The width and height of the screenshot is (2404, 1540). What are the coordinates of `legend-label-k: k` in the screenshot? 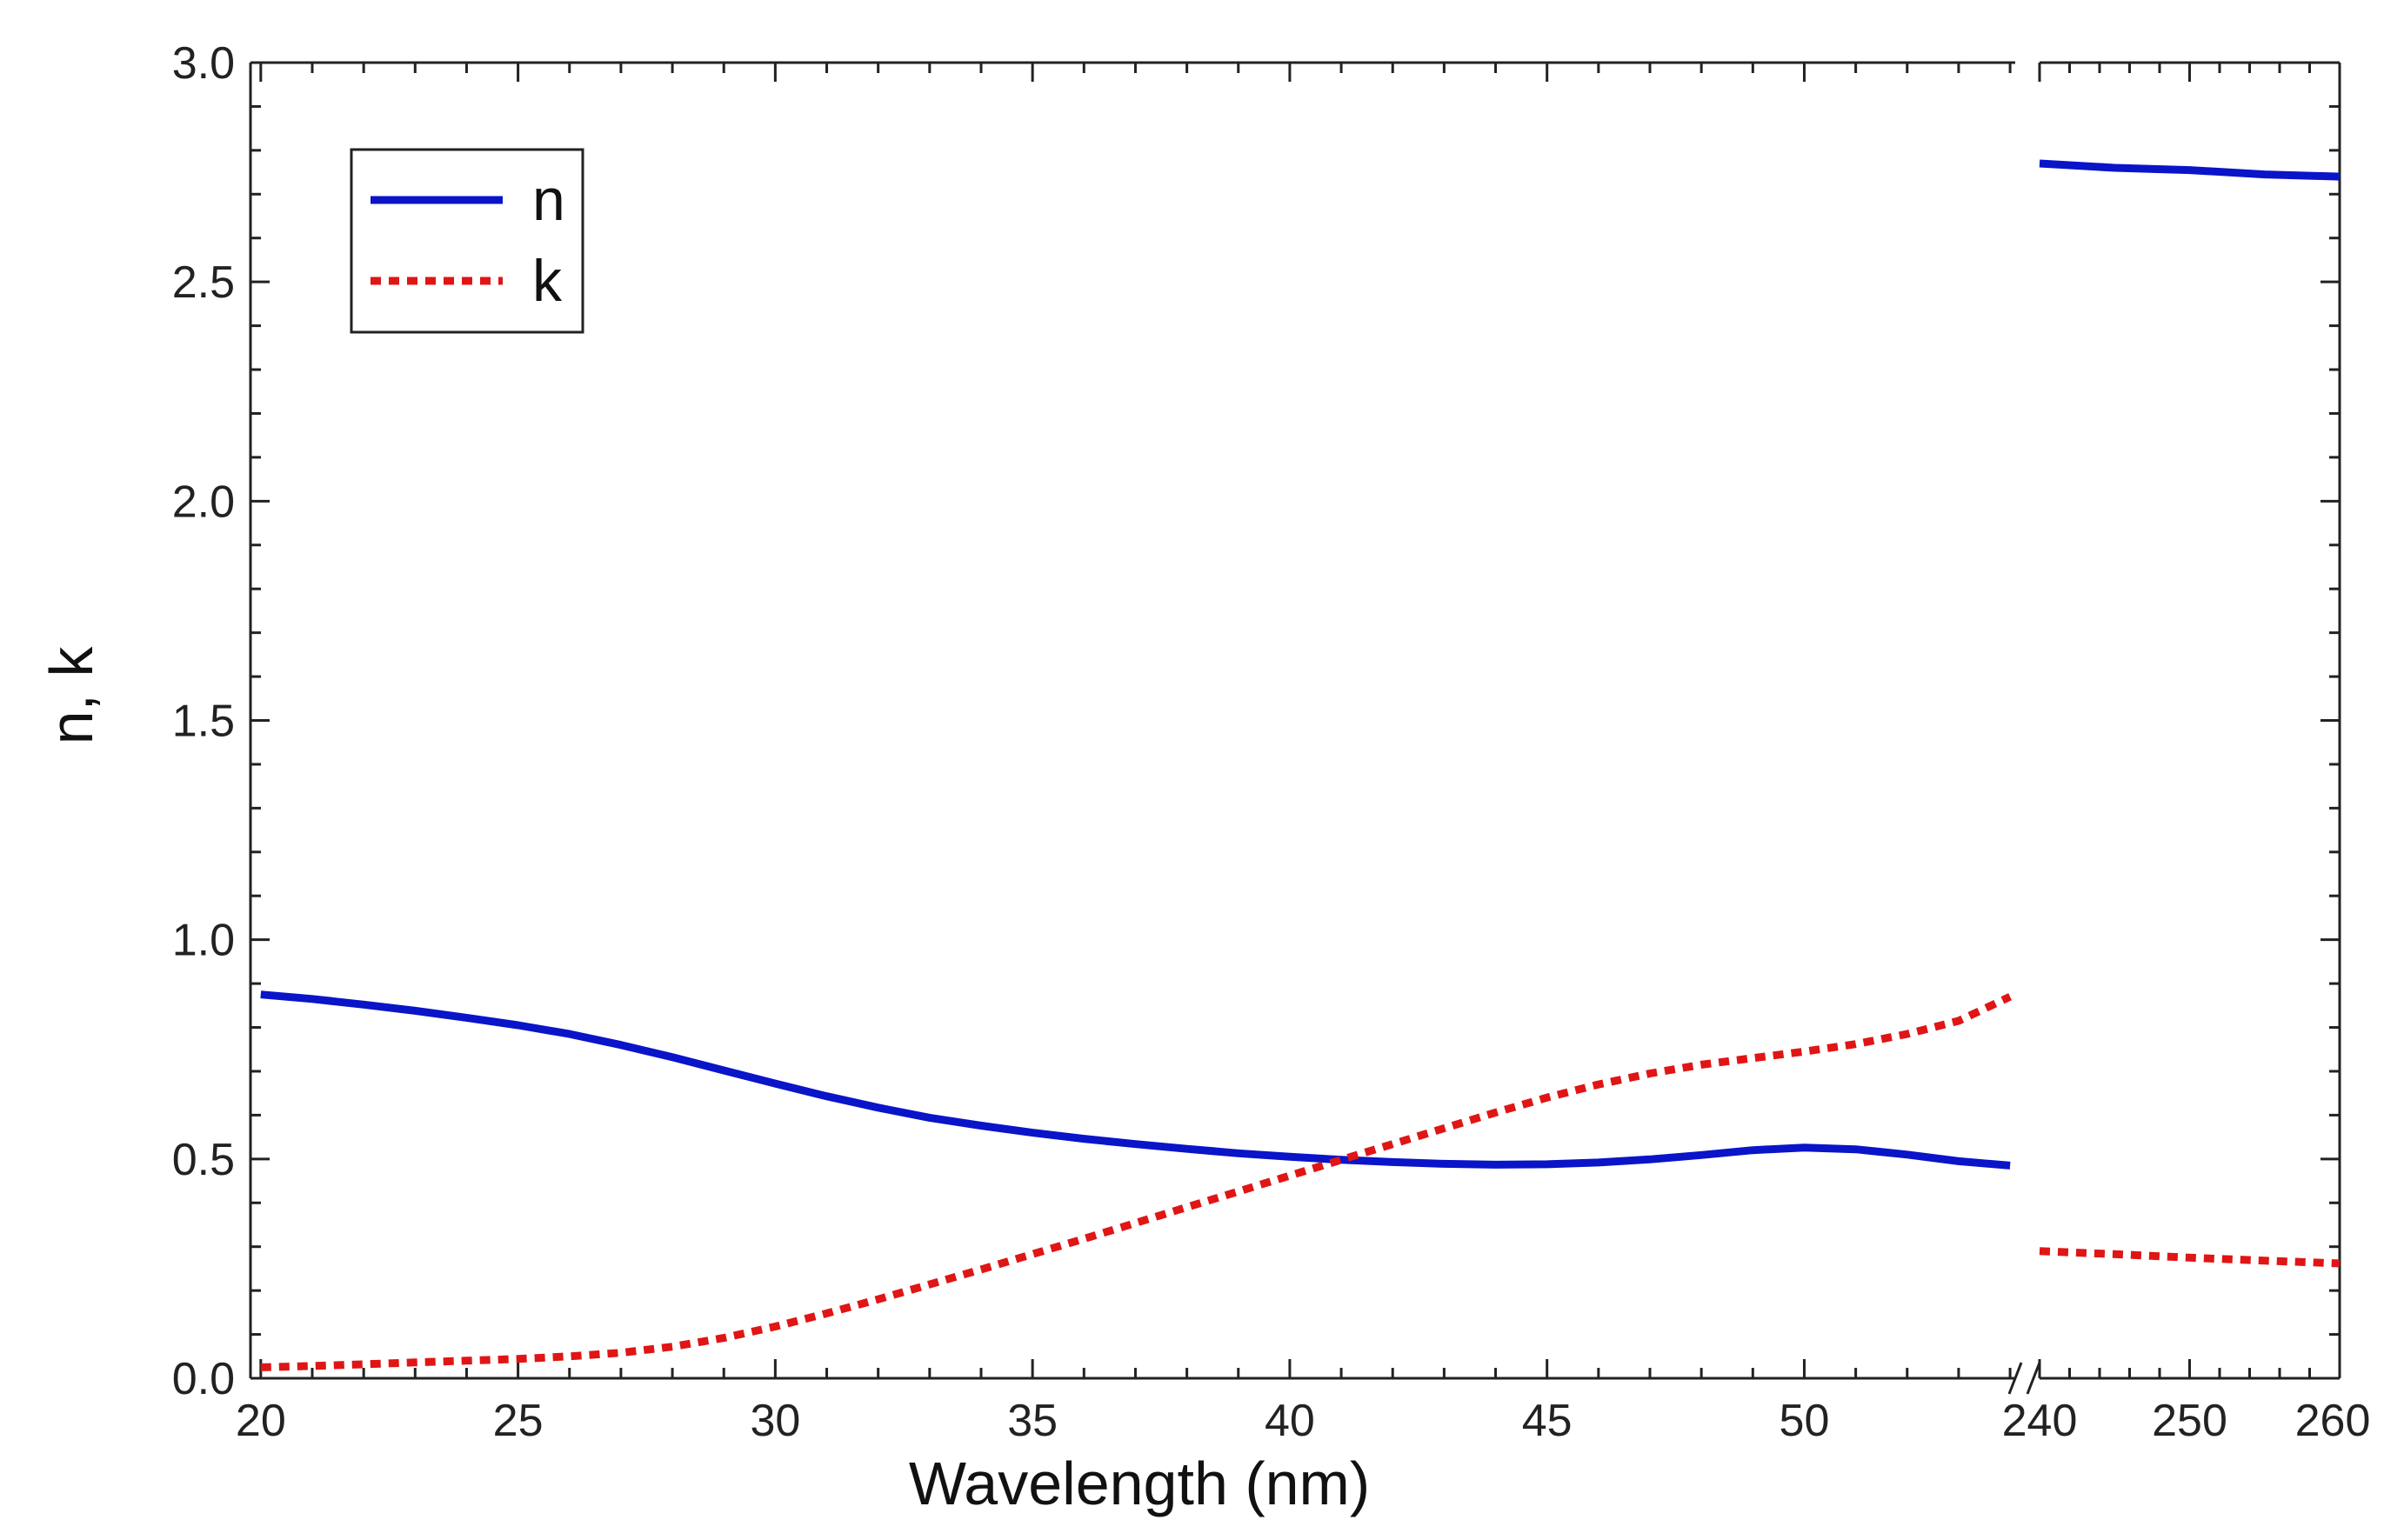 It's located at (547, 281).